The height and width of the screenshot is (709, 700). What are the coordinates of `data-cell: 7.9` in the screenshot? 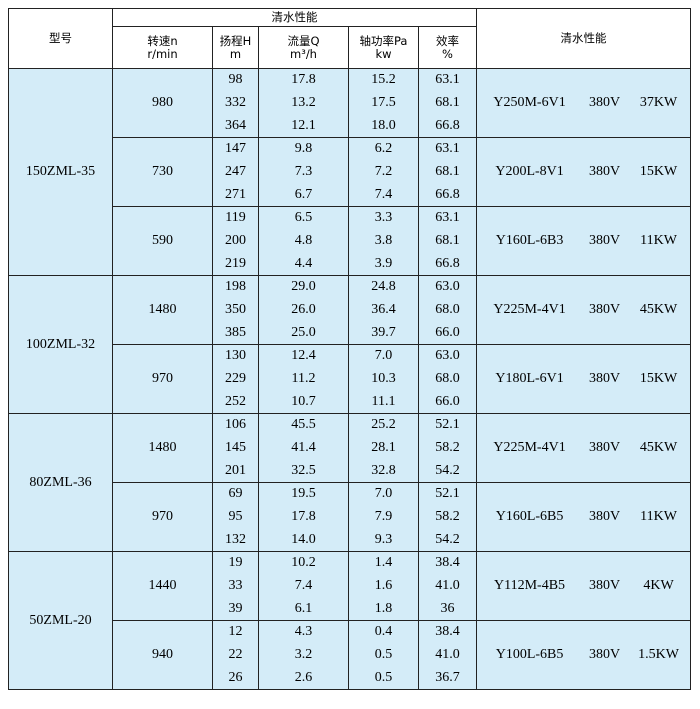 It's located at (383, 517).